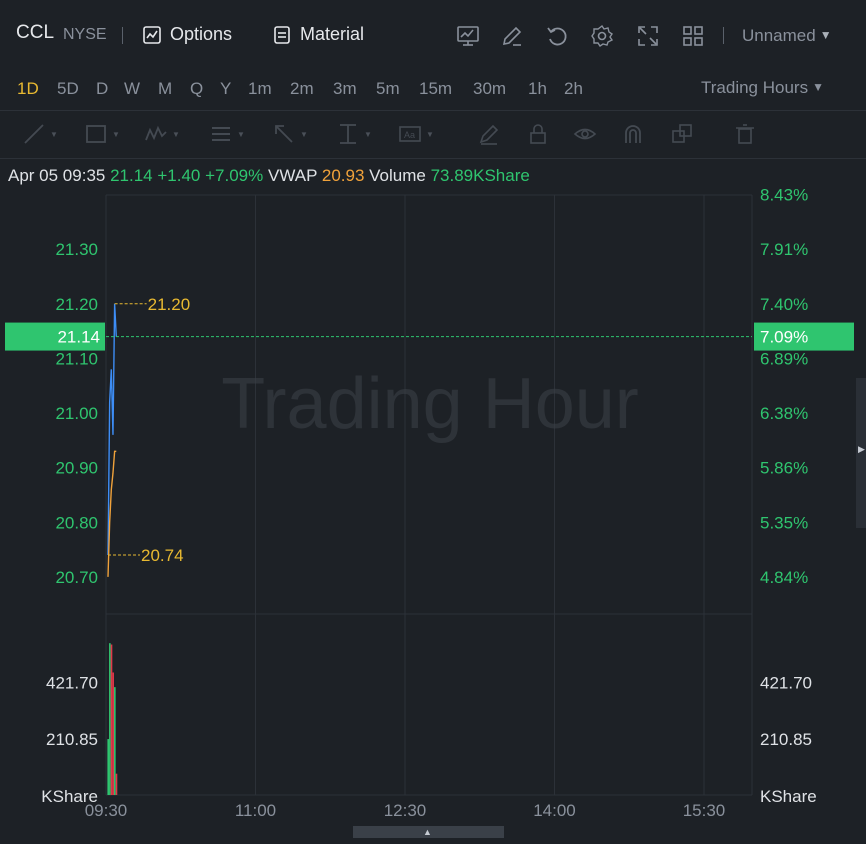 The height and width of the screenshot is (844, 866). What do you see at coordinates (436, 88) in the screenshot?
I see `interval-15m: 15m` at bounding box center [436, 88].